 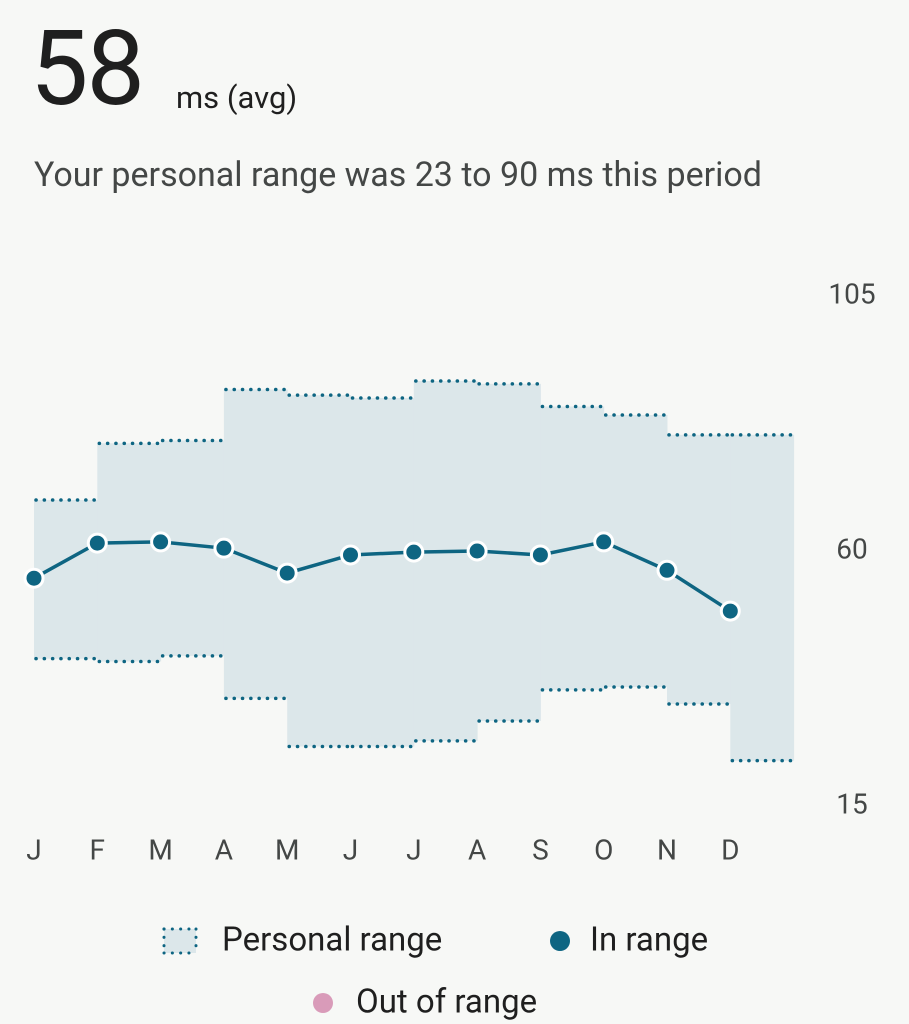 I want to click on y-tick-label: 15, so click(x=851, y=803).